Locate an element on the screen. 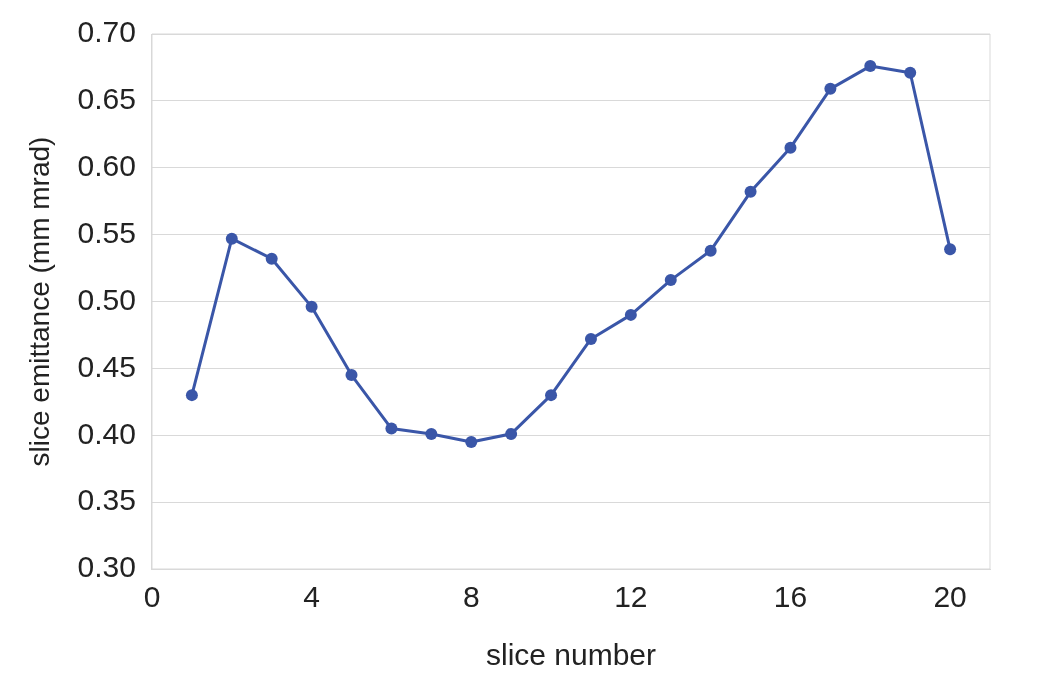 The image size is (1040, 699). x-tick-label: 12 is located at coordinates (631, 597).